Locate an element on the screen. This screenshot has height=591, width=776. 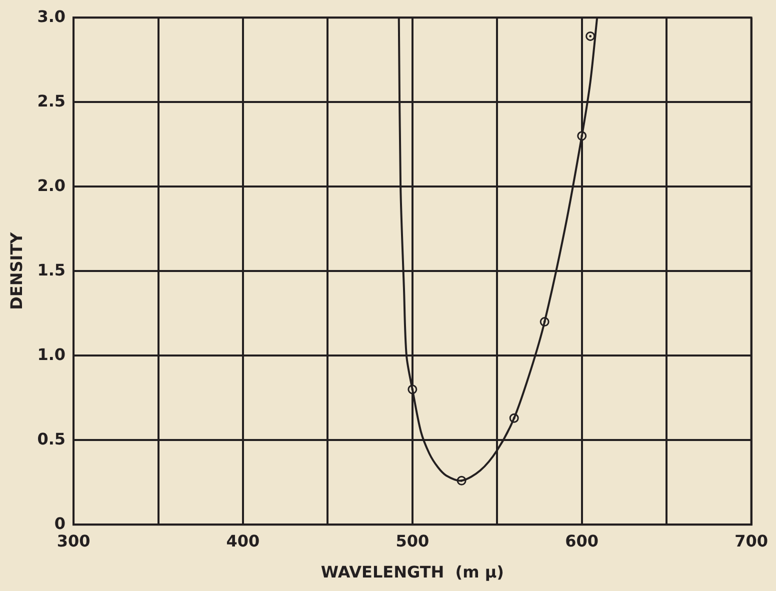
x-tick-label: 600 is located at coordinates (582, 540).